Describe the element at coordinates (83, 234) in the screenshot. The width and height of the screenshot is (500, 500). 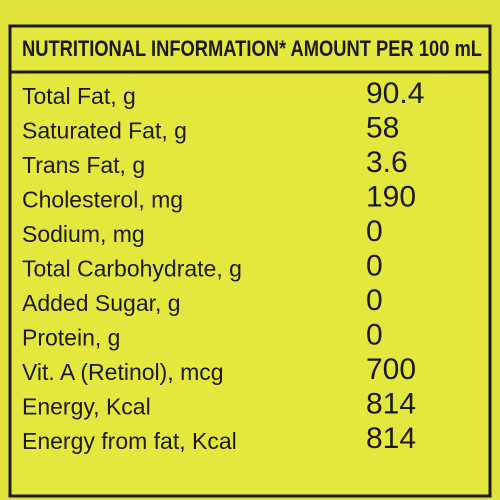
I see `row-label: Sodium, mg` at that location.